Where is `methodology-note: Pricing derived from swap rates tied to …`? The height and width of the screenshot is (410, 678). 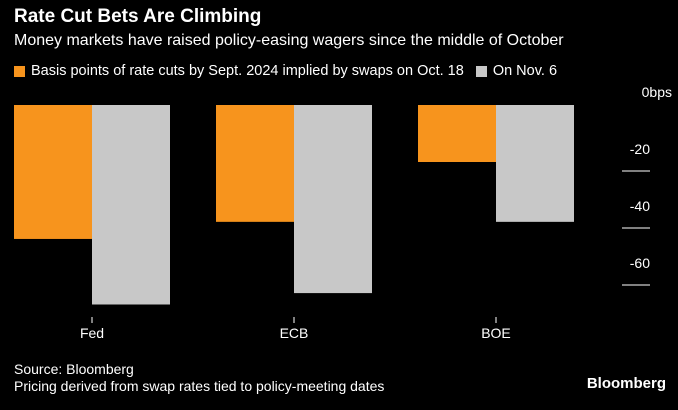 methodology-note: Pricing derived from swap rates tied to … is located at coordinates (199, 386).